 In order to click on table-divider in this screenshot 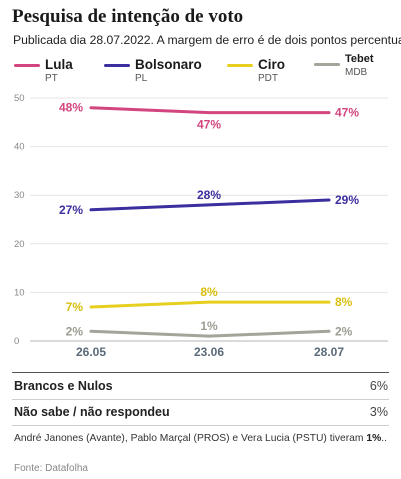, I will do `click(200, 399)`.